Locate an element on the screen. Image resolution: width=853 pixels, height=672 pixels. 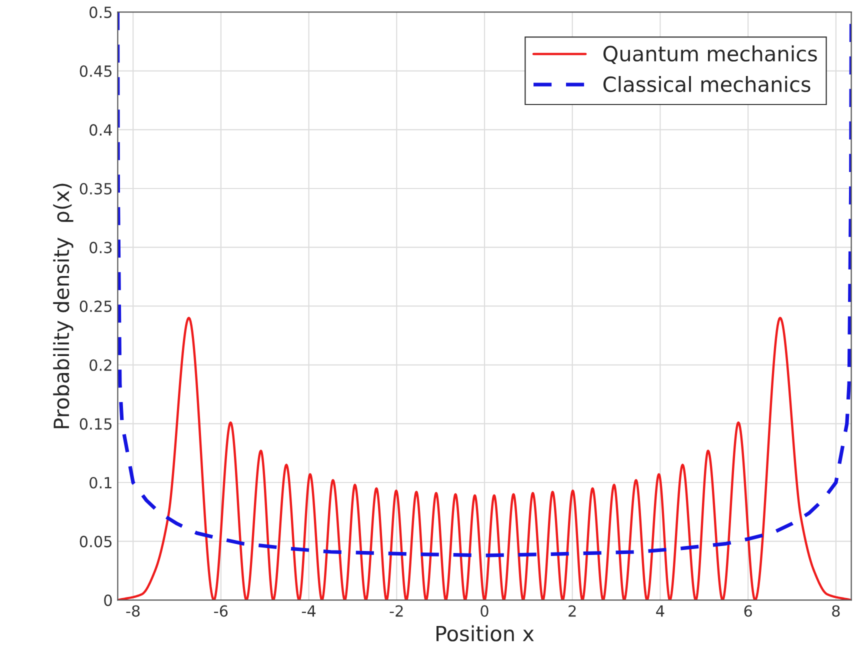
x-tick-label: -4 is located at coordinates (309, 611).